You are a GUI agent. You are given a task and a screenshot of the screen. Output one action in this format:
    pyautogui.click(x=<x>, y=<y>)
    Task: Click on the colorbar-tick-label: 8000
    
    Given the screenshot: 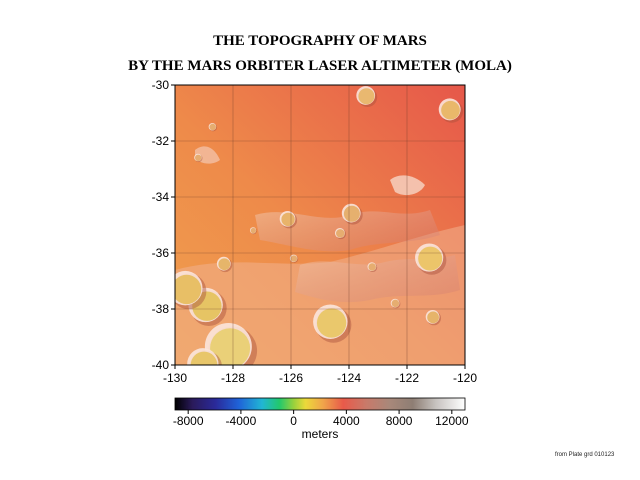 What is the action you would take?
    pyautogui.click(x=399, y=421)
    